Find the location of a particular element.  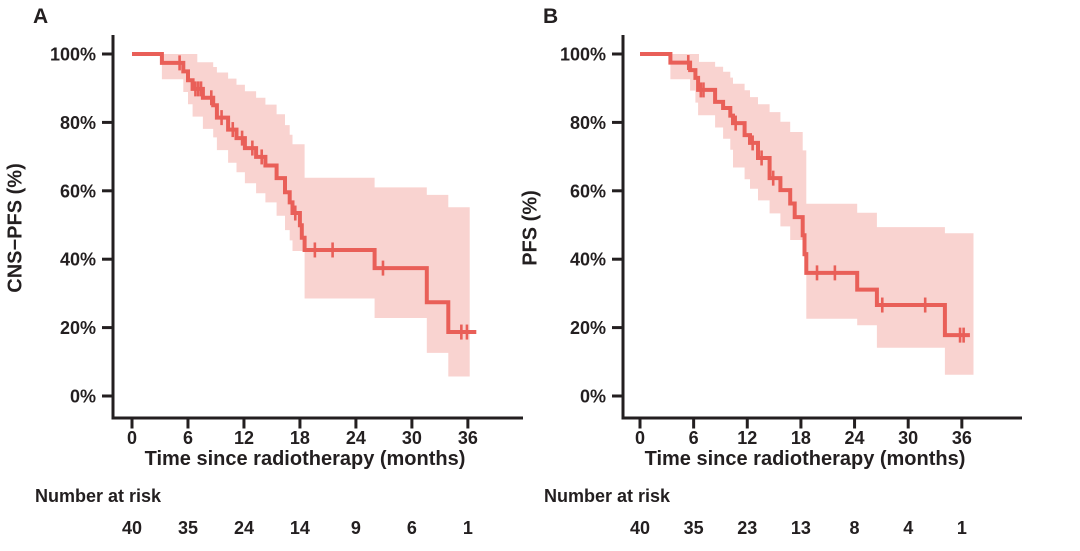

panel-b-x-axis-label: Time since radiotherapy (months) is located at coordinates (805, 459).